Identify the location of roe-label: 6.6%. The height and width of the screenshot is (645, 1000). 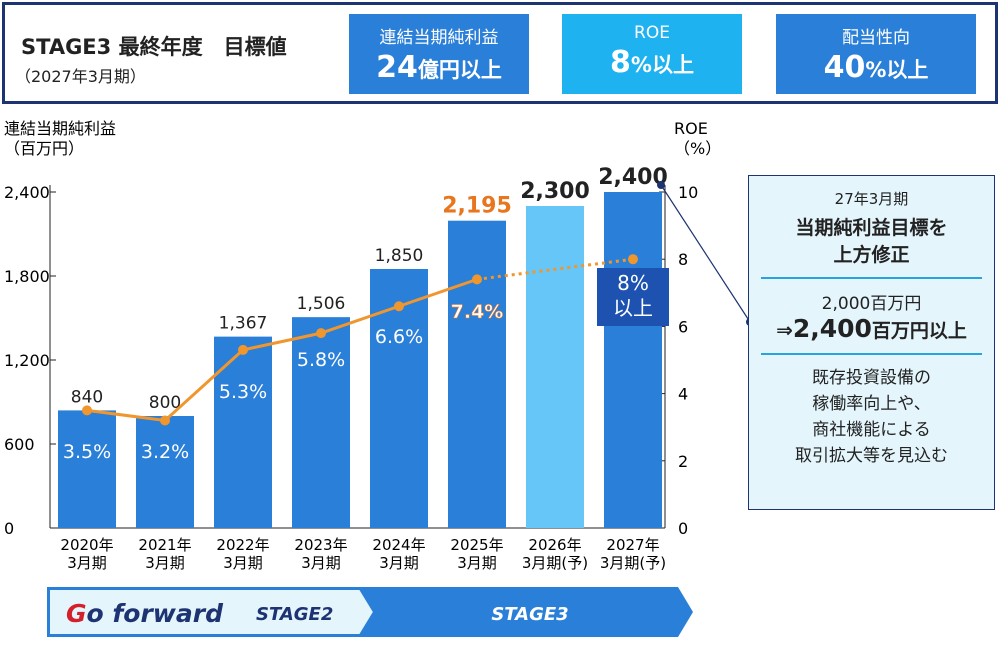
(399, 337).